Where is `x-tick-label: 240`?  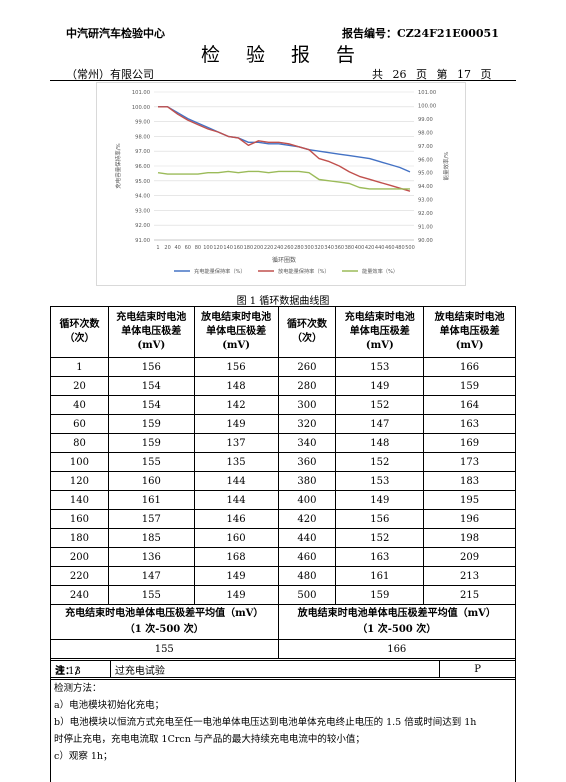 x-tick-label: 240 is located at coordinates (279, 248).